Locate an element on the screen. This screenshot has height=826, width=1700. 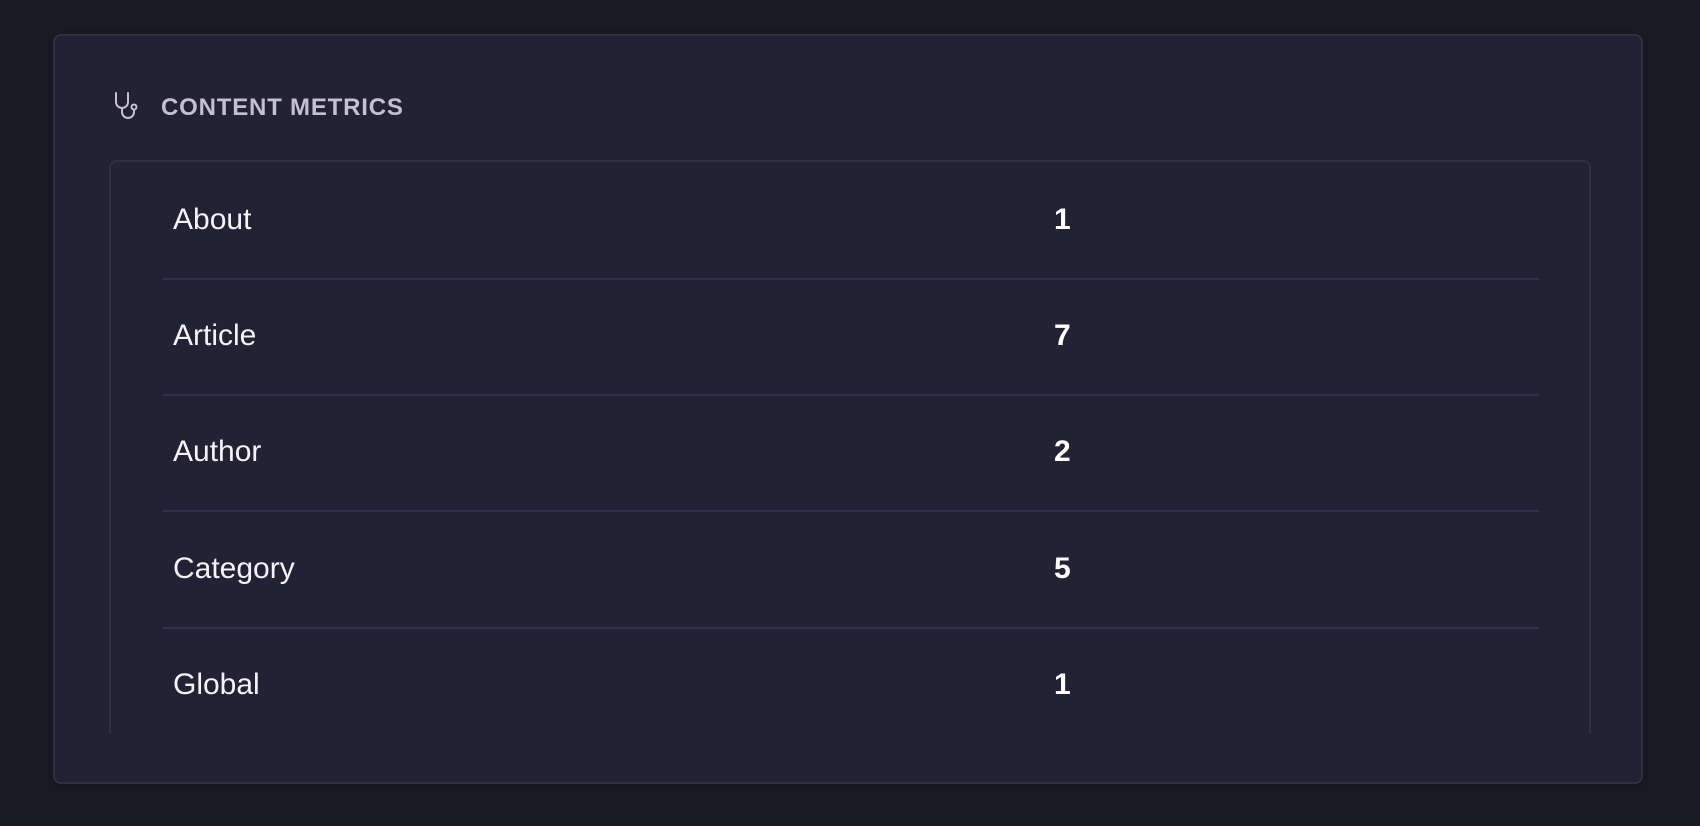
list-item: Author 2 is located at coordinates (851, 453).